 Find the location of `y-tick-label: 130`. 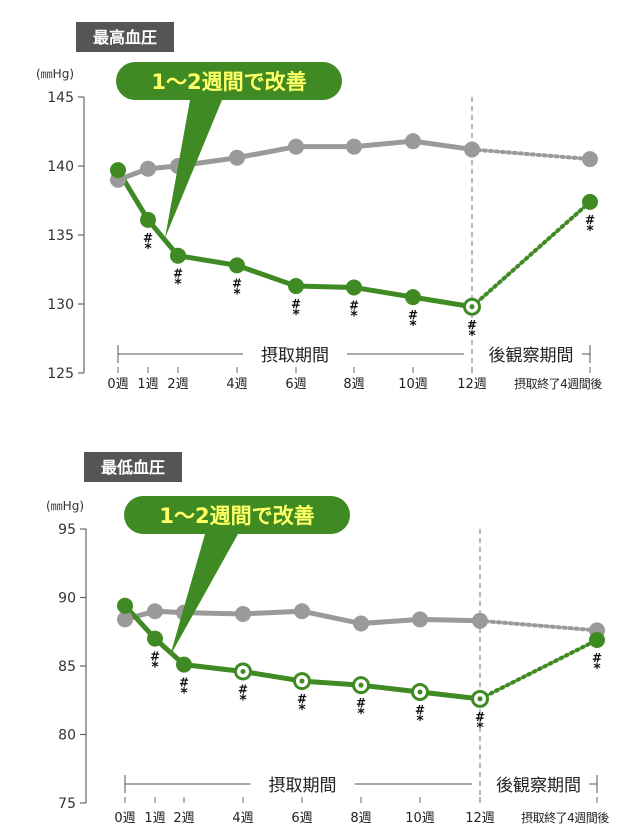

y-tick-label: 130 is located at coordinates (60, 305).